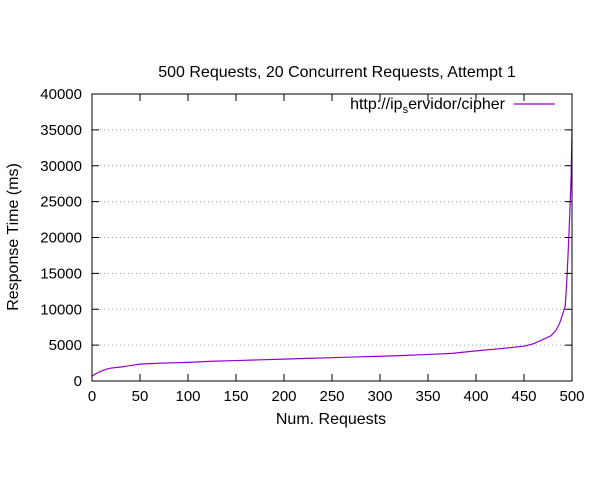  I want to click on x-tick-label: 150, so click(235, 396).